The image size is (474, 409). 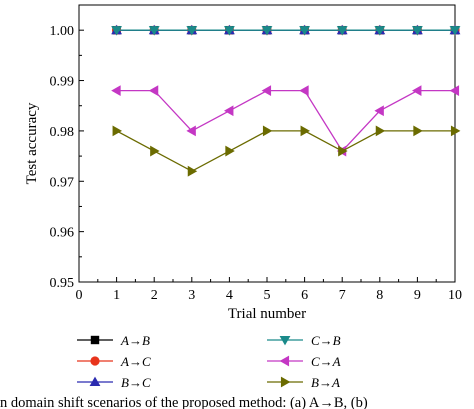 I want to click on legend-label: C→A, so click(x=326, y=361).